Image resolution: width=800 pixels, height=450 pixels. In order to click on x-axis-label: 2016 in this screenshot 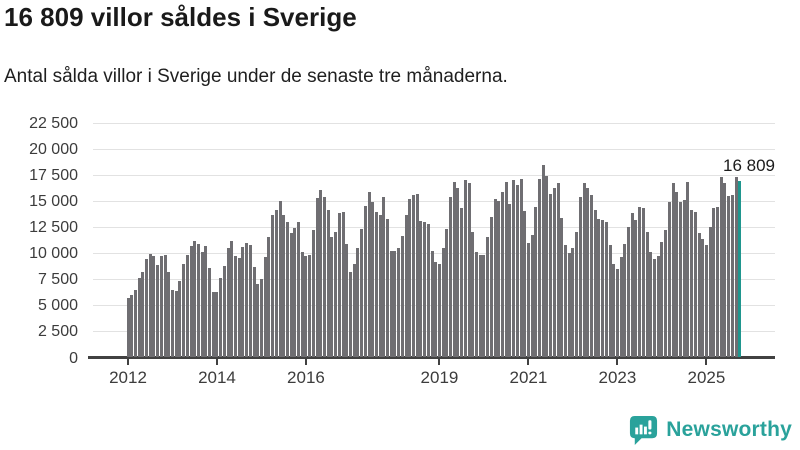, I will do `click(306, 377)`.